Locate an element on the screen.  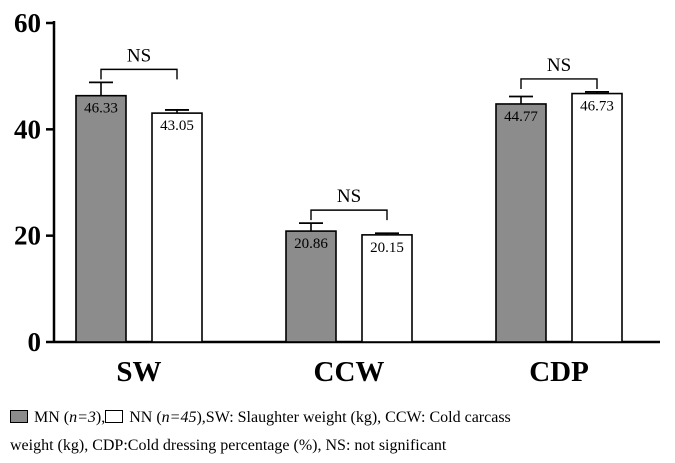
bar-value-label: 46.73 is located at coordinates (597, 107).